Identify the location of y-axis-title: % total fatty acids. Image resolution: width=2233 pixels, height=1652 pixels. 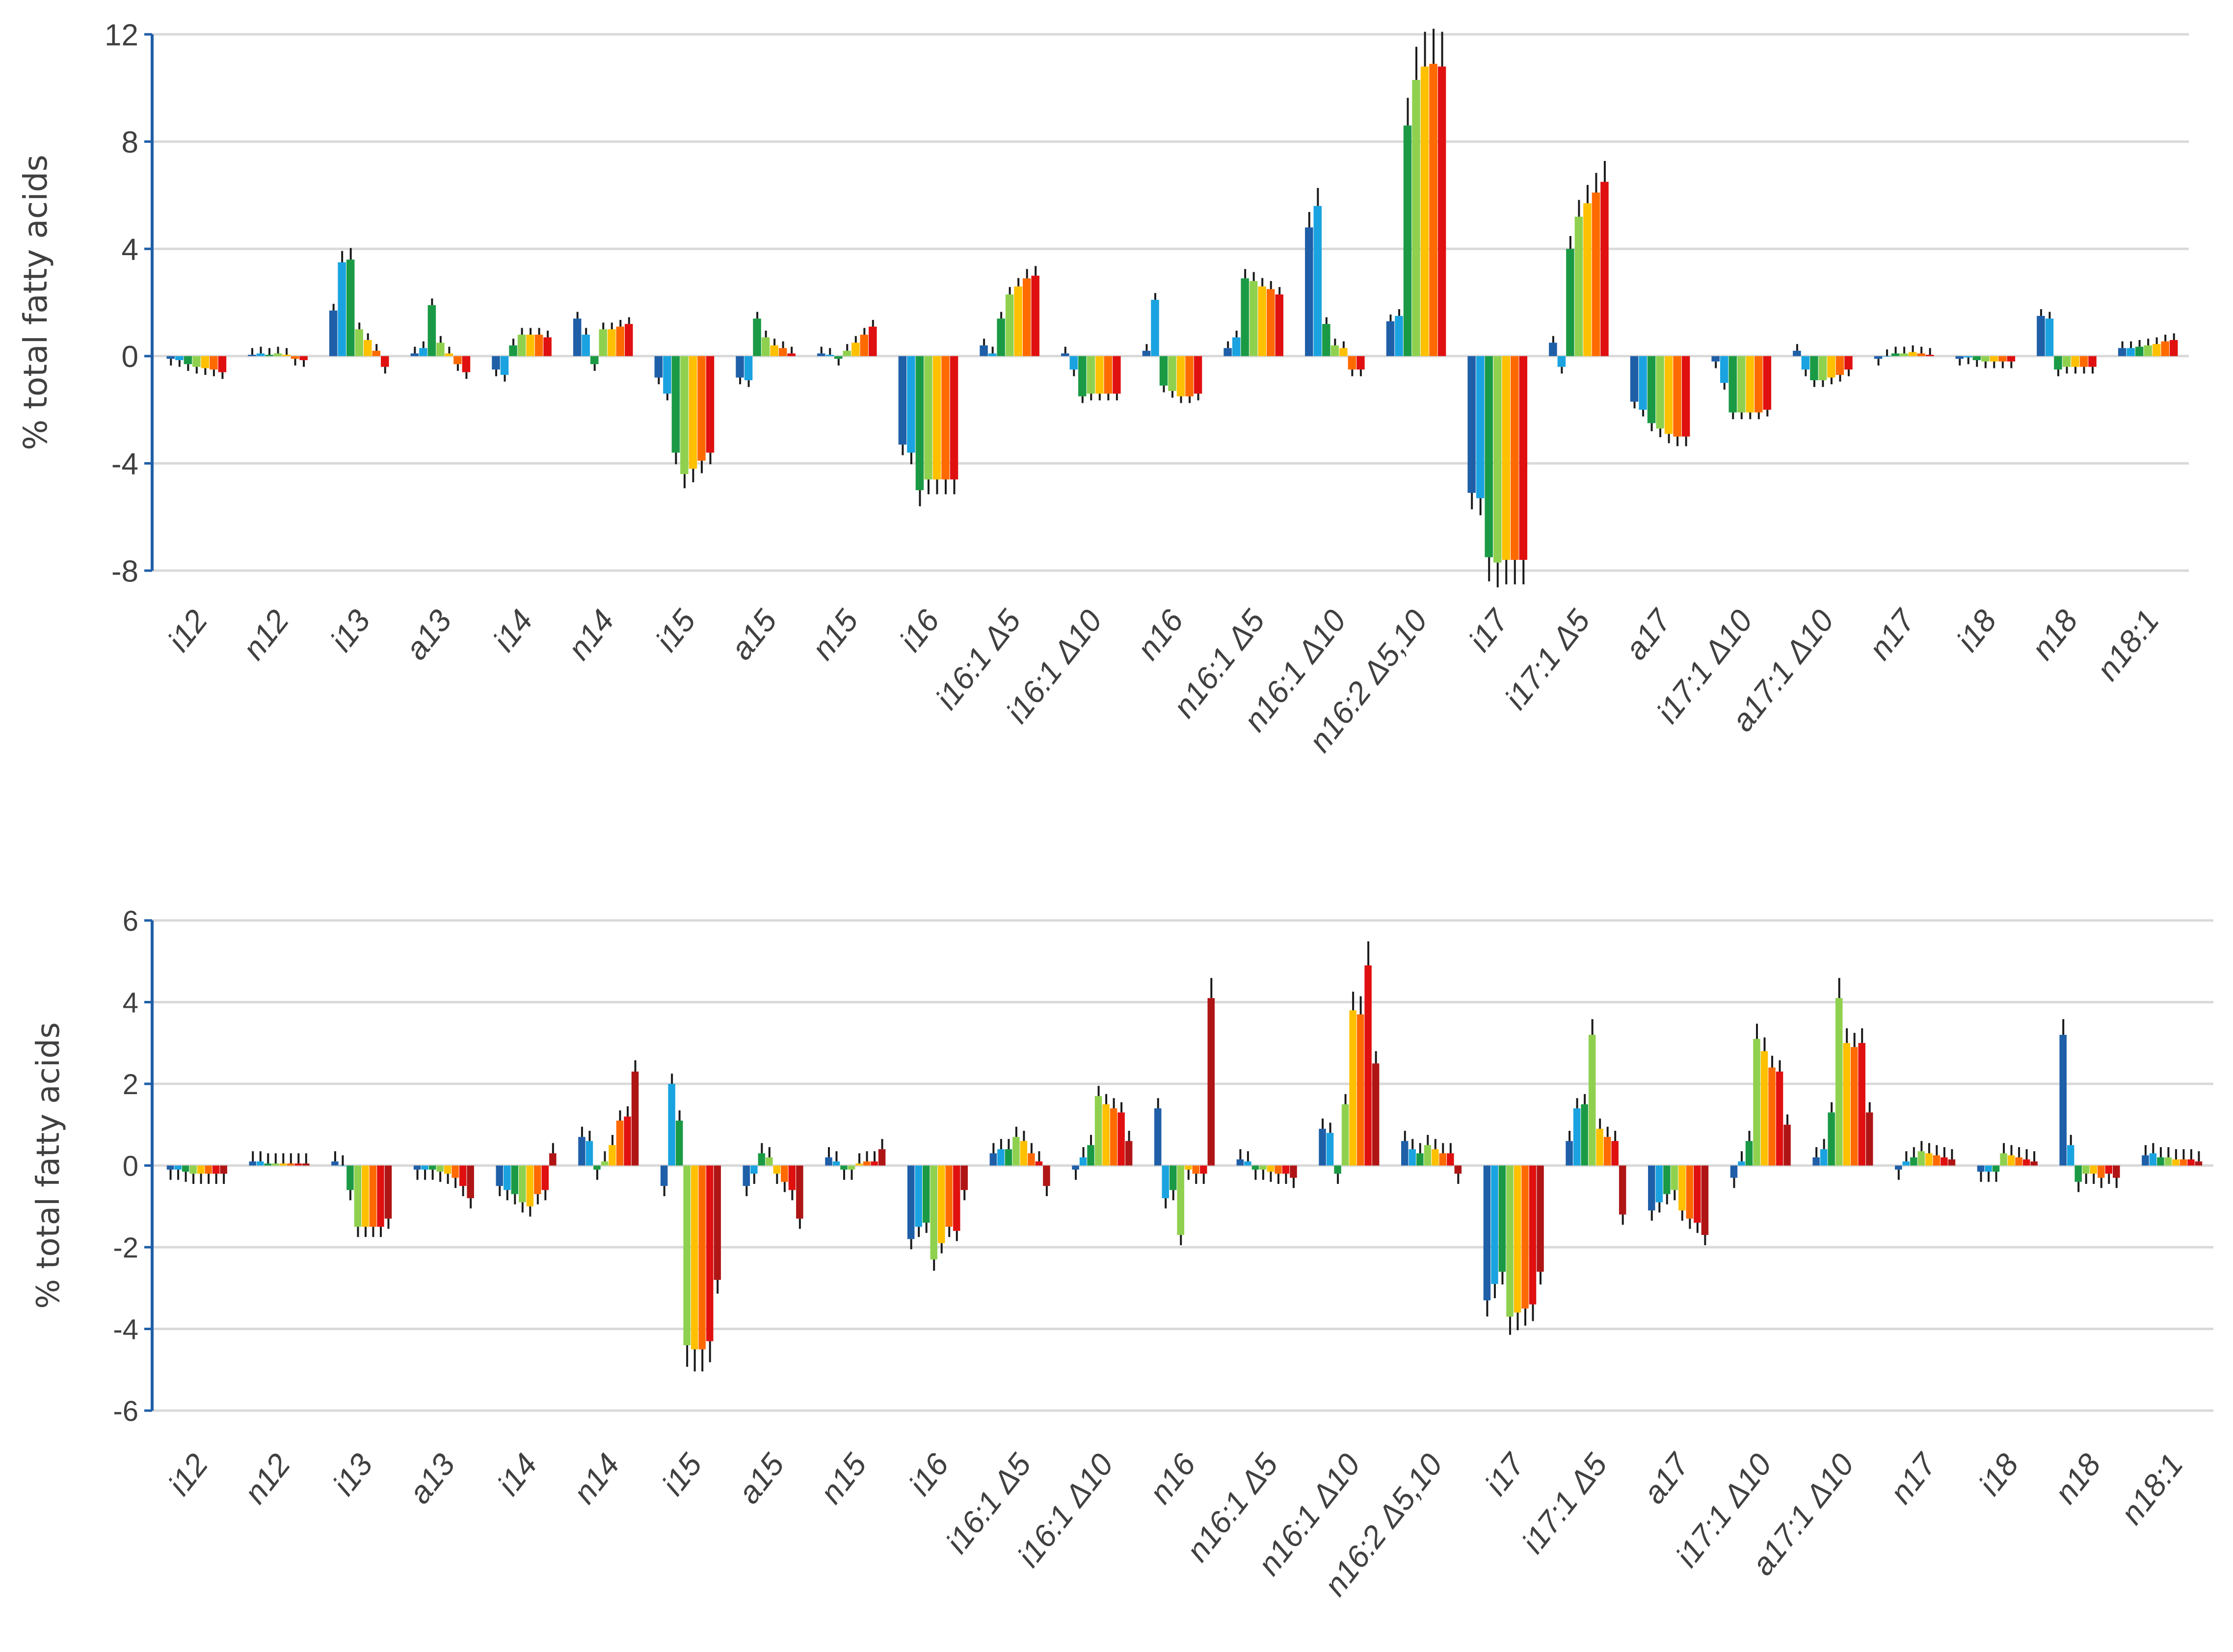
(49, 1165).